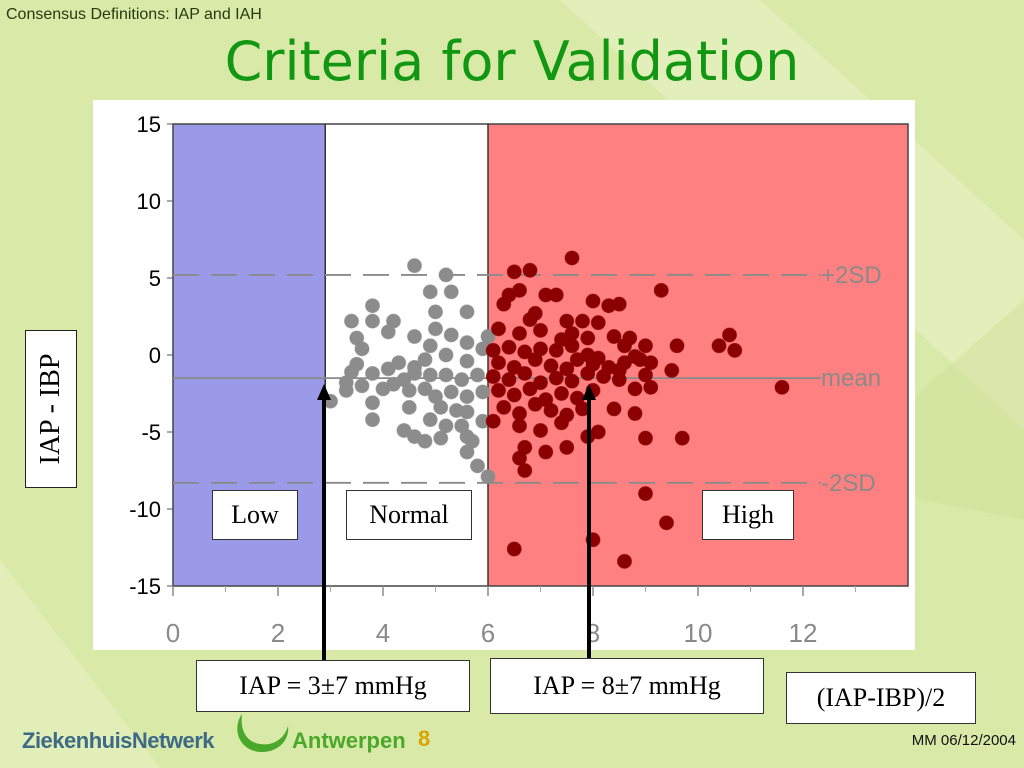 The width and height of the screenshot is (1024, 768). What do you see at coordinates (145, 509) in the screenshot?
I see `y-tick-label: -10` at bounding box center [145, 509].